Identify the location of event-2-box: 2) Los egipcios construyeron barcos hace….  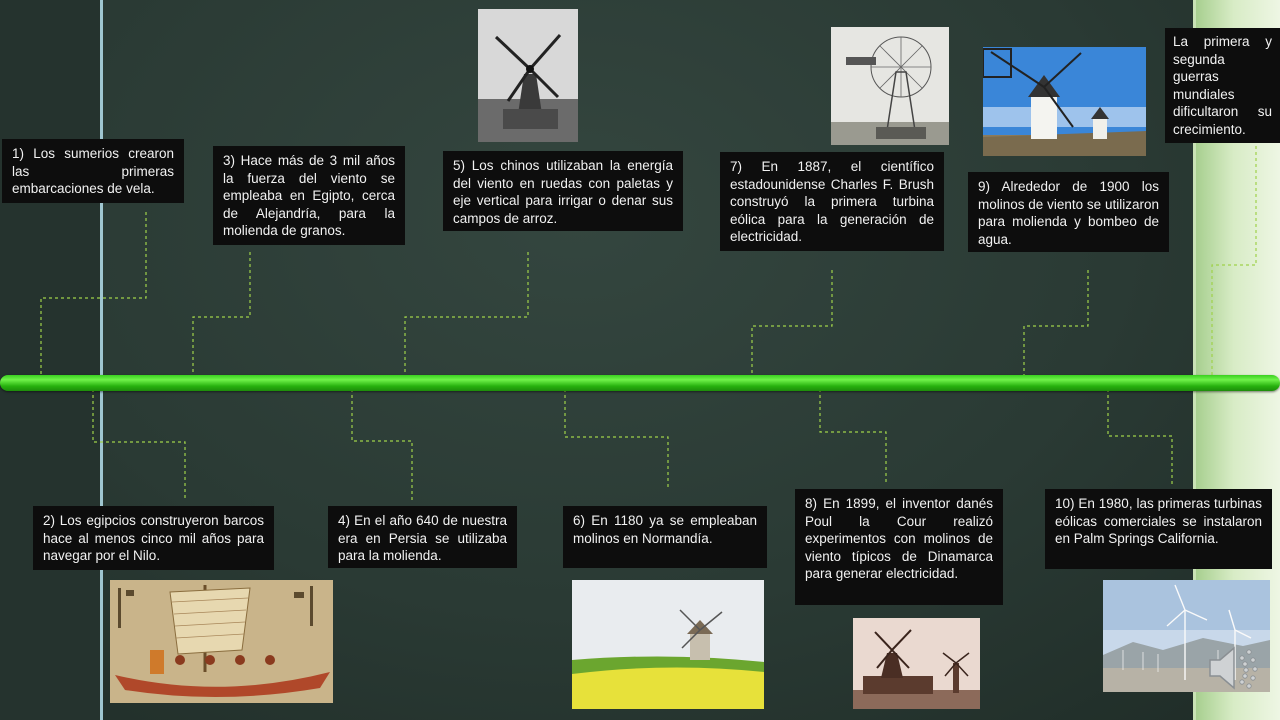
(153, 538).